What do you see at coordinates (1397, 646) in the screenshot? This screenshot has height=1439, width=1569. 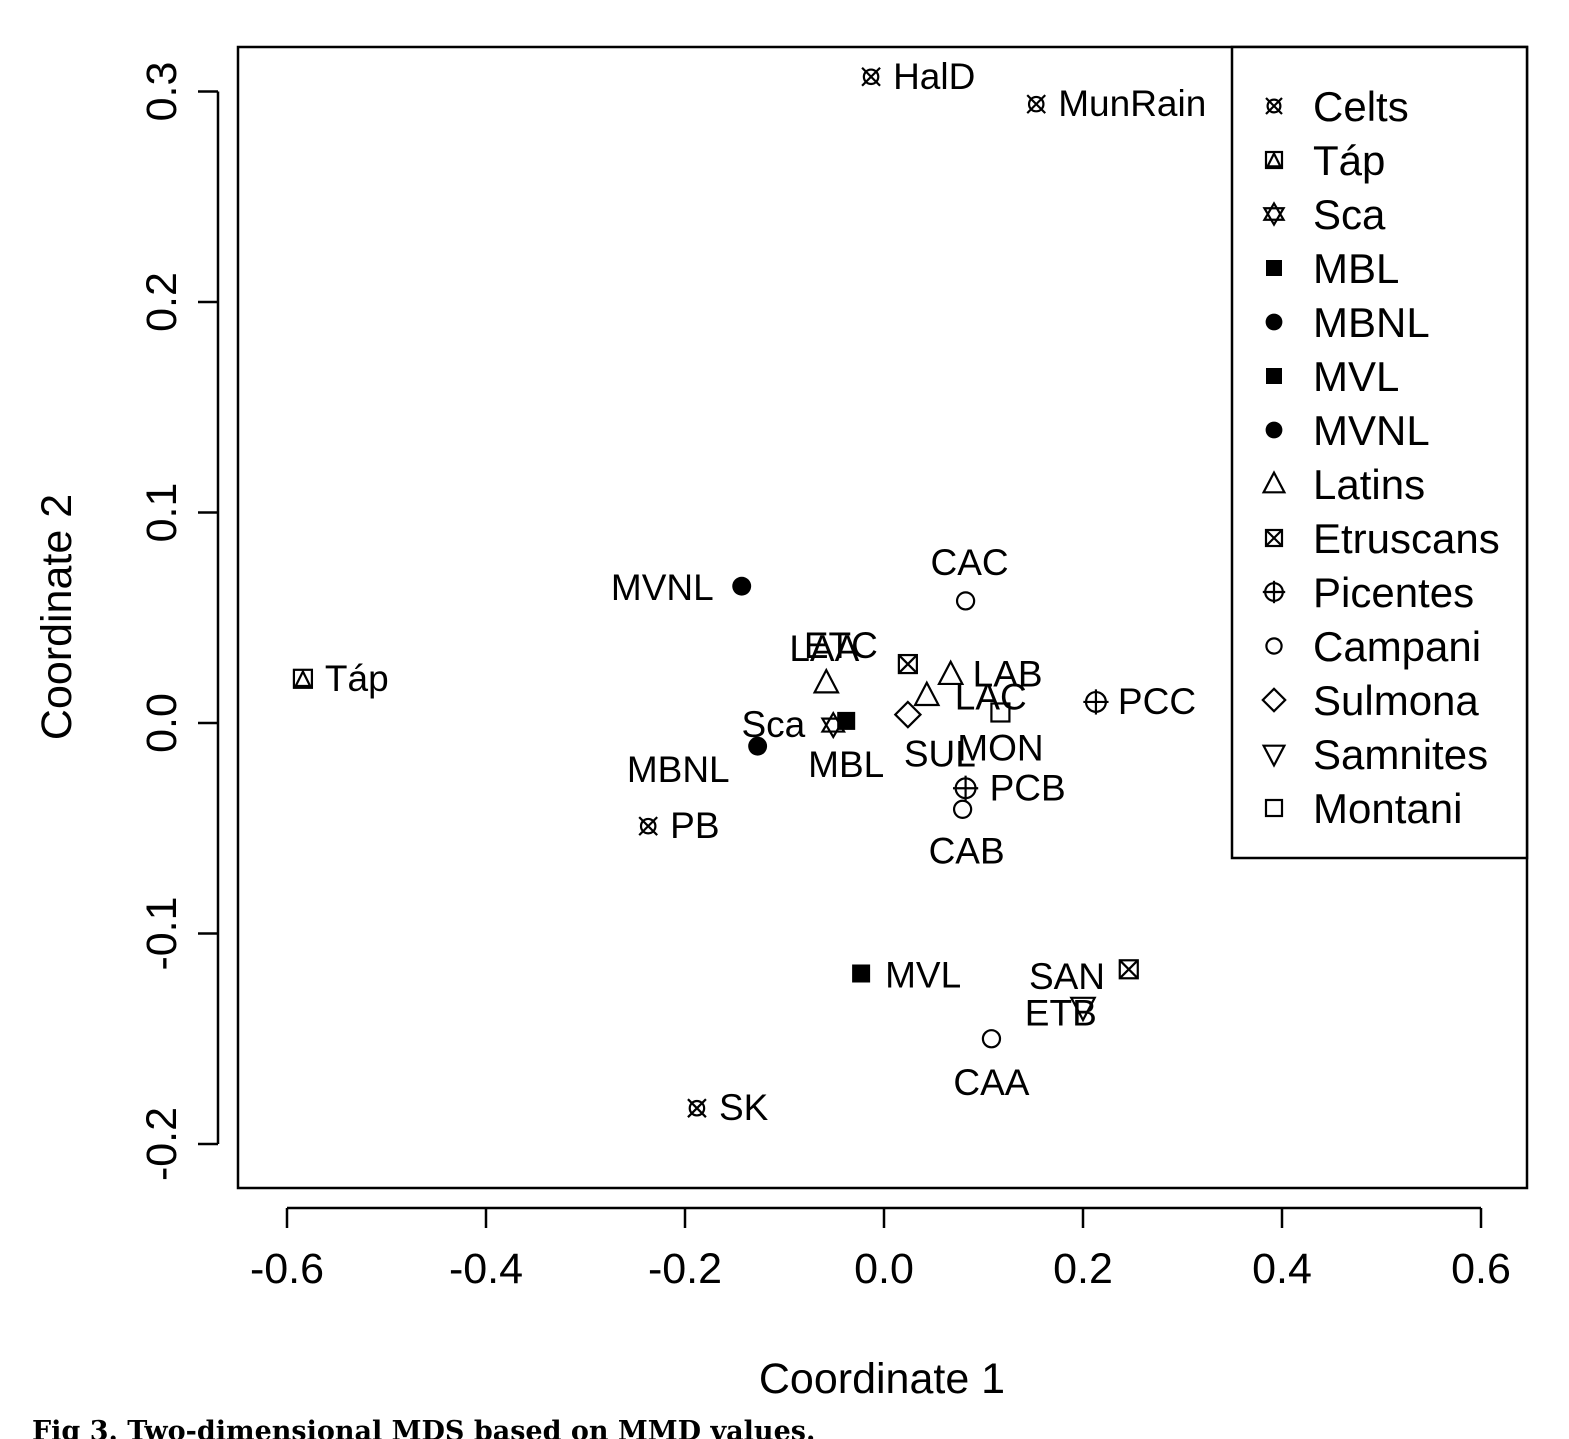 I see `legend-label: Campani` at bounding box center [1397, 646].